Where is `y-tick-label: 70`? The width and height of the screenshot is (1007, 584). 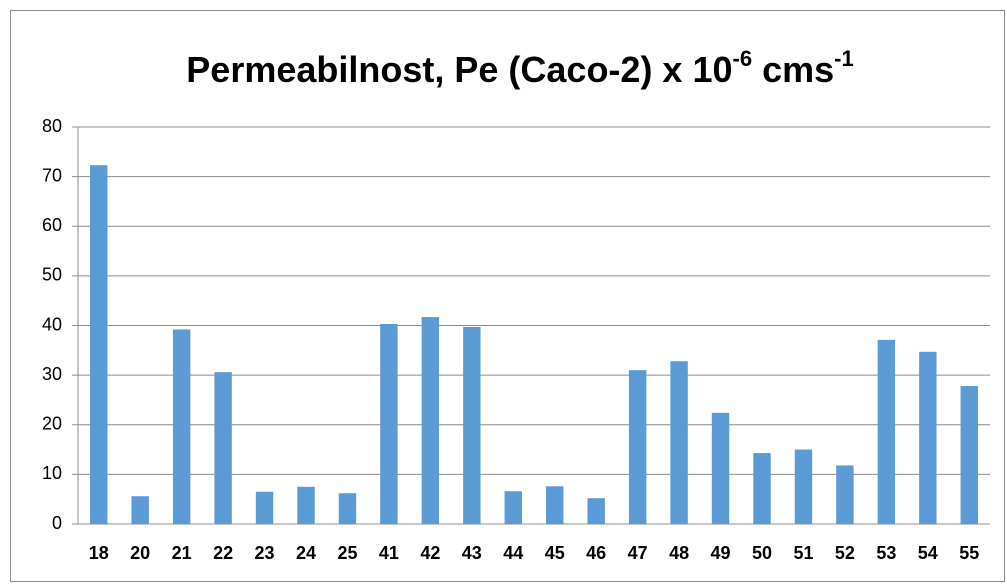 y-tick-label: 70 is located at coordinates (52, 175).